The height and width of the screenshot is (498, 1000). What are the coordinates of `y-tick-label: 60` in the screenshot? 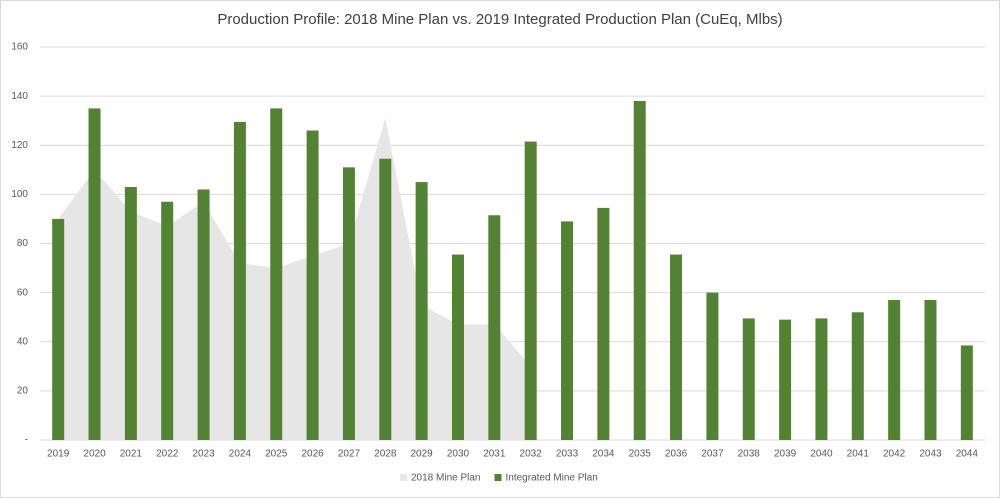 It's located at (23, 292).